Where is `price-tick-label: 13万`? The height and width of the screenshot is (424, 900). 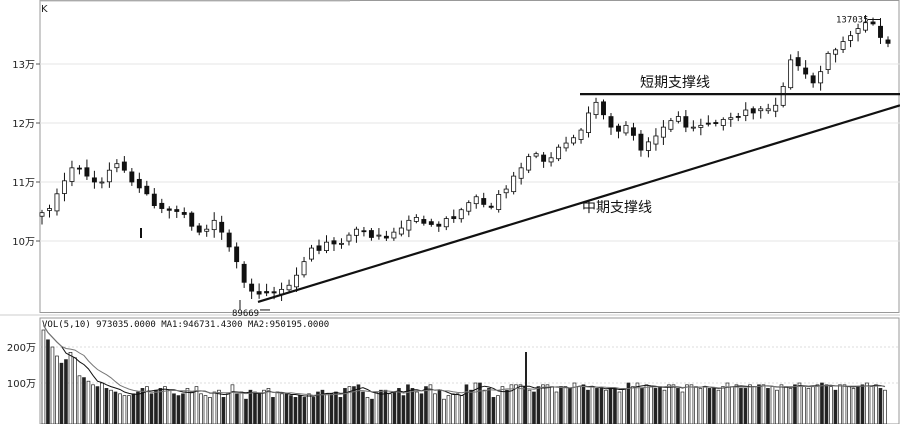 price-tick-label: 13万 is located at coordinates (23, 65).